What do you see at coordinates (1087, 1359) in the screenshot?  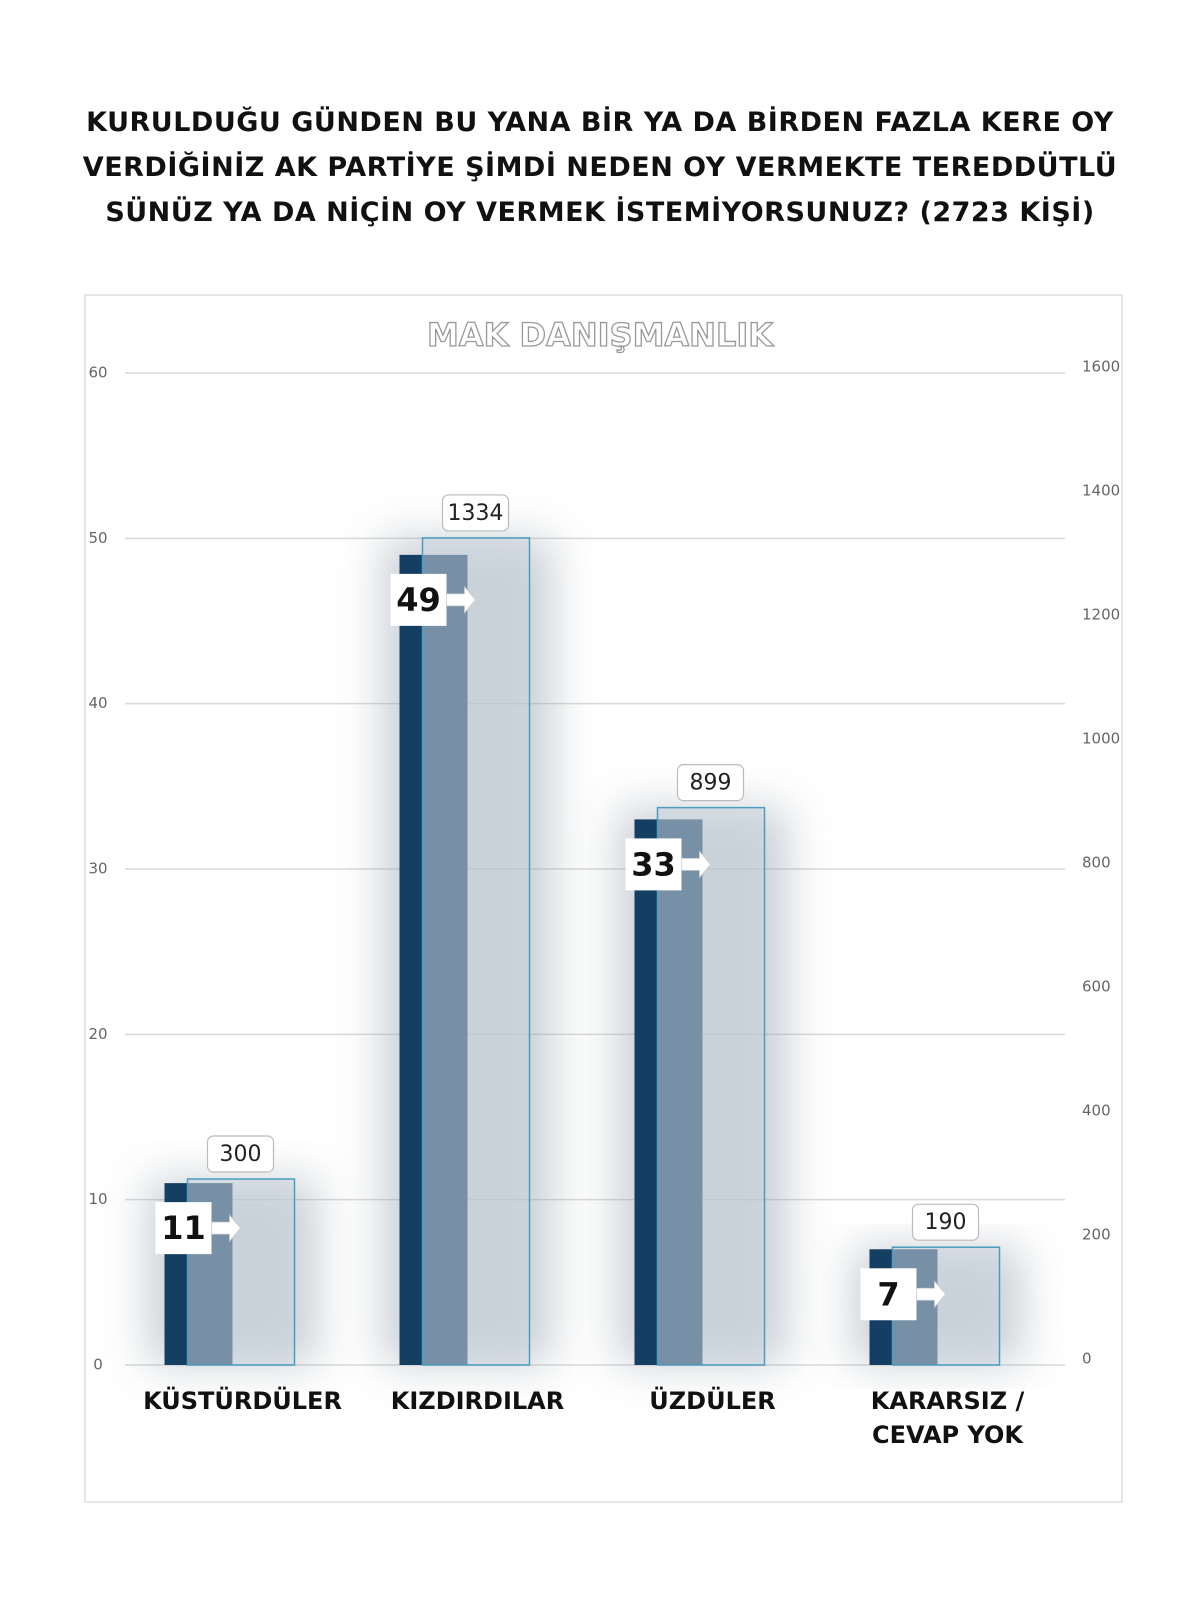 I see `y2-tick-label: 0` at bounding box center [1087, 1359].